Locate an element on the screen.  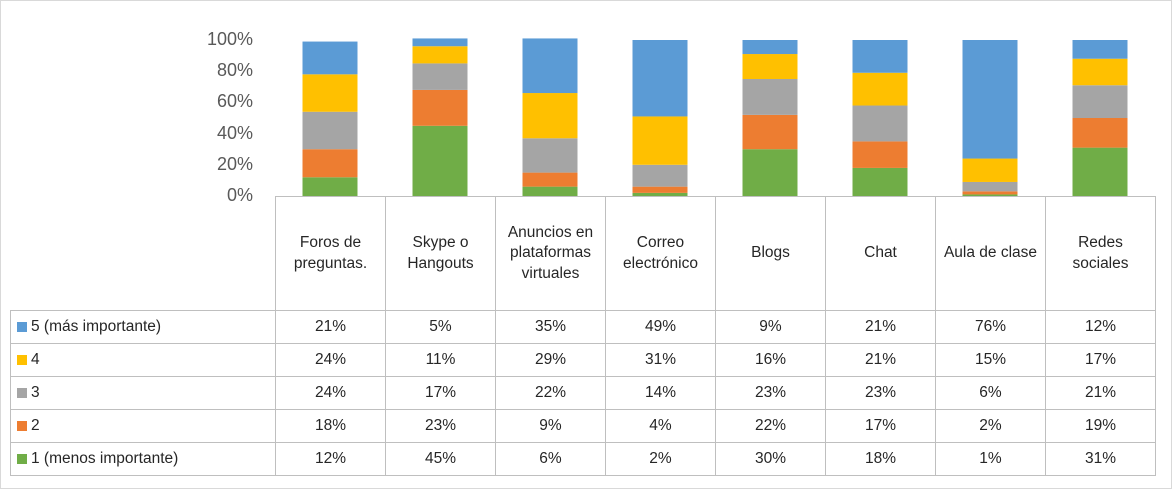
table-cell: 5% is located at coordinates (440, 327).